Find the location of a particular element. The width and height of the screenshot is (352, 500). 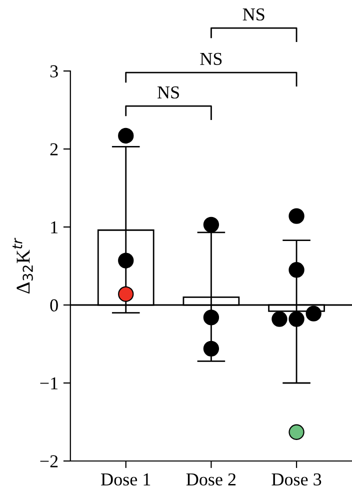

y-axis-title: Δ$_{32}$K$^{tr}$ is located at coordinates (22, 266).